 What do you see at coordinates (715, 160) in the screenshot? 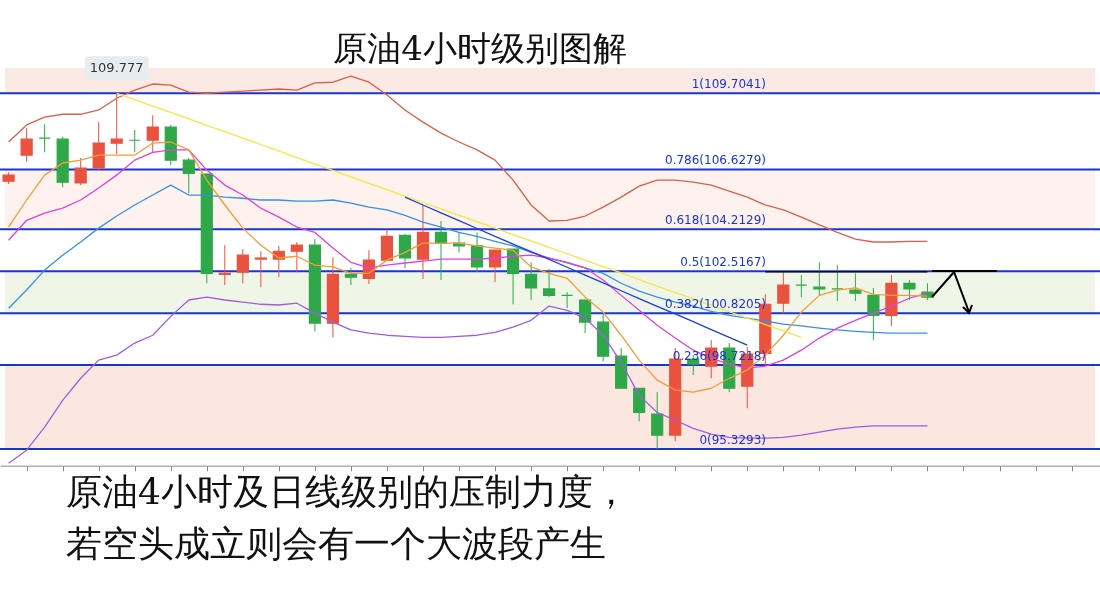
I see `ref-line-label: 0.786(106.6279)` at bounding box center [715, 160].